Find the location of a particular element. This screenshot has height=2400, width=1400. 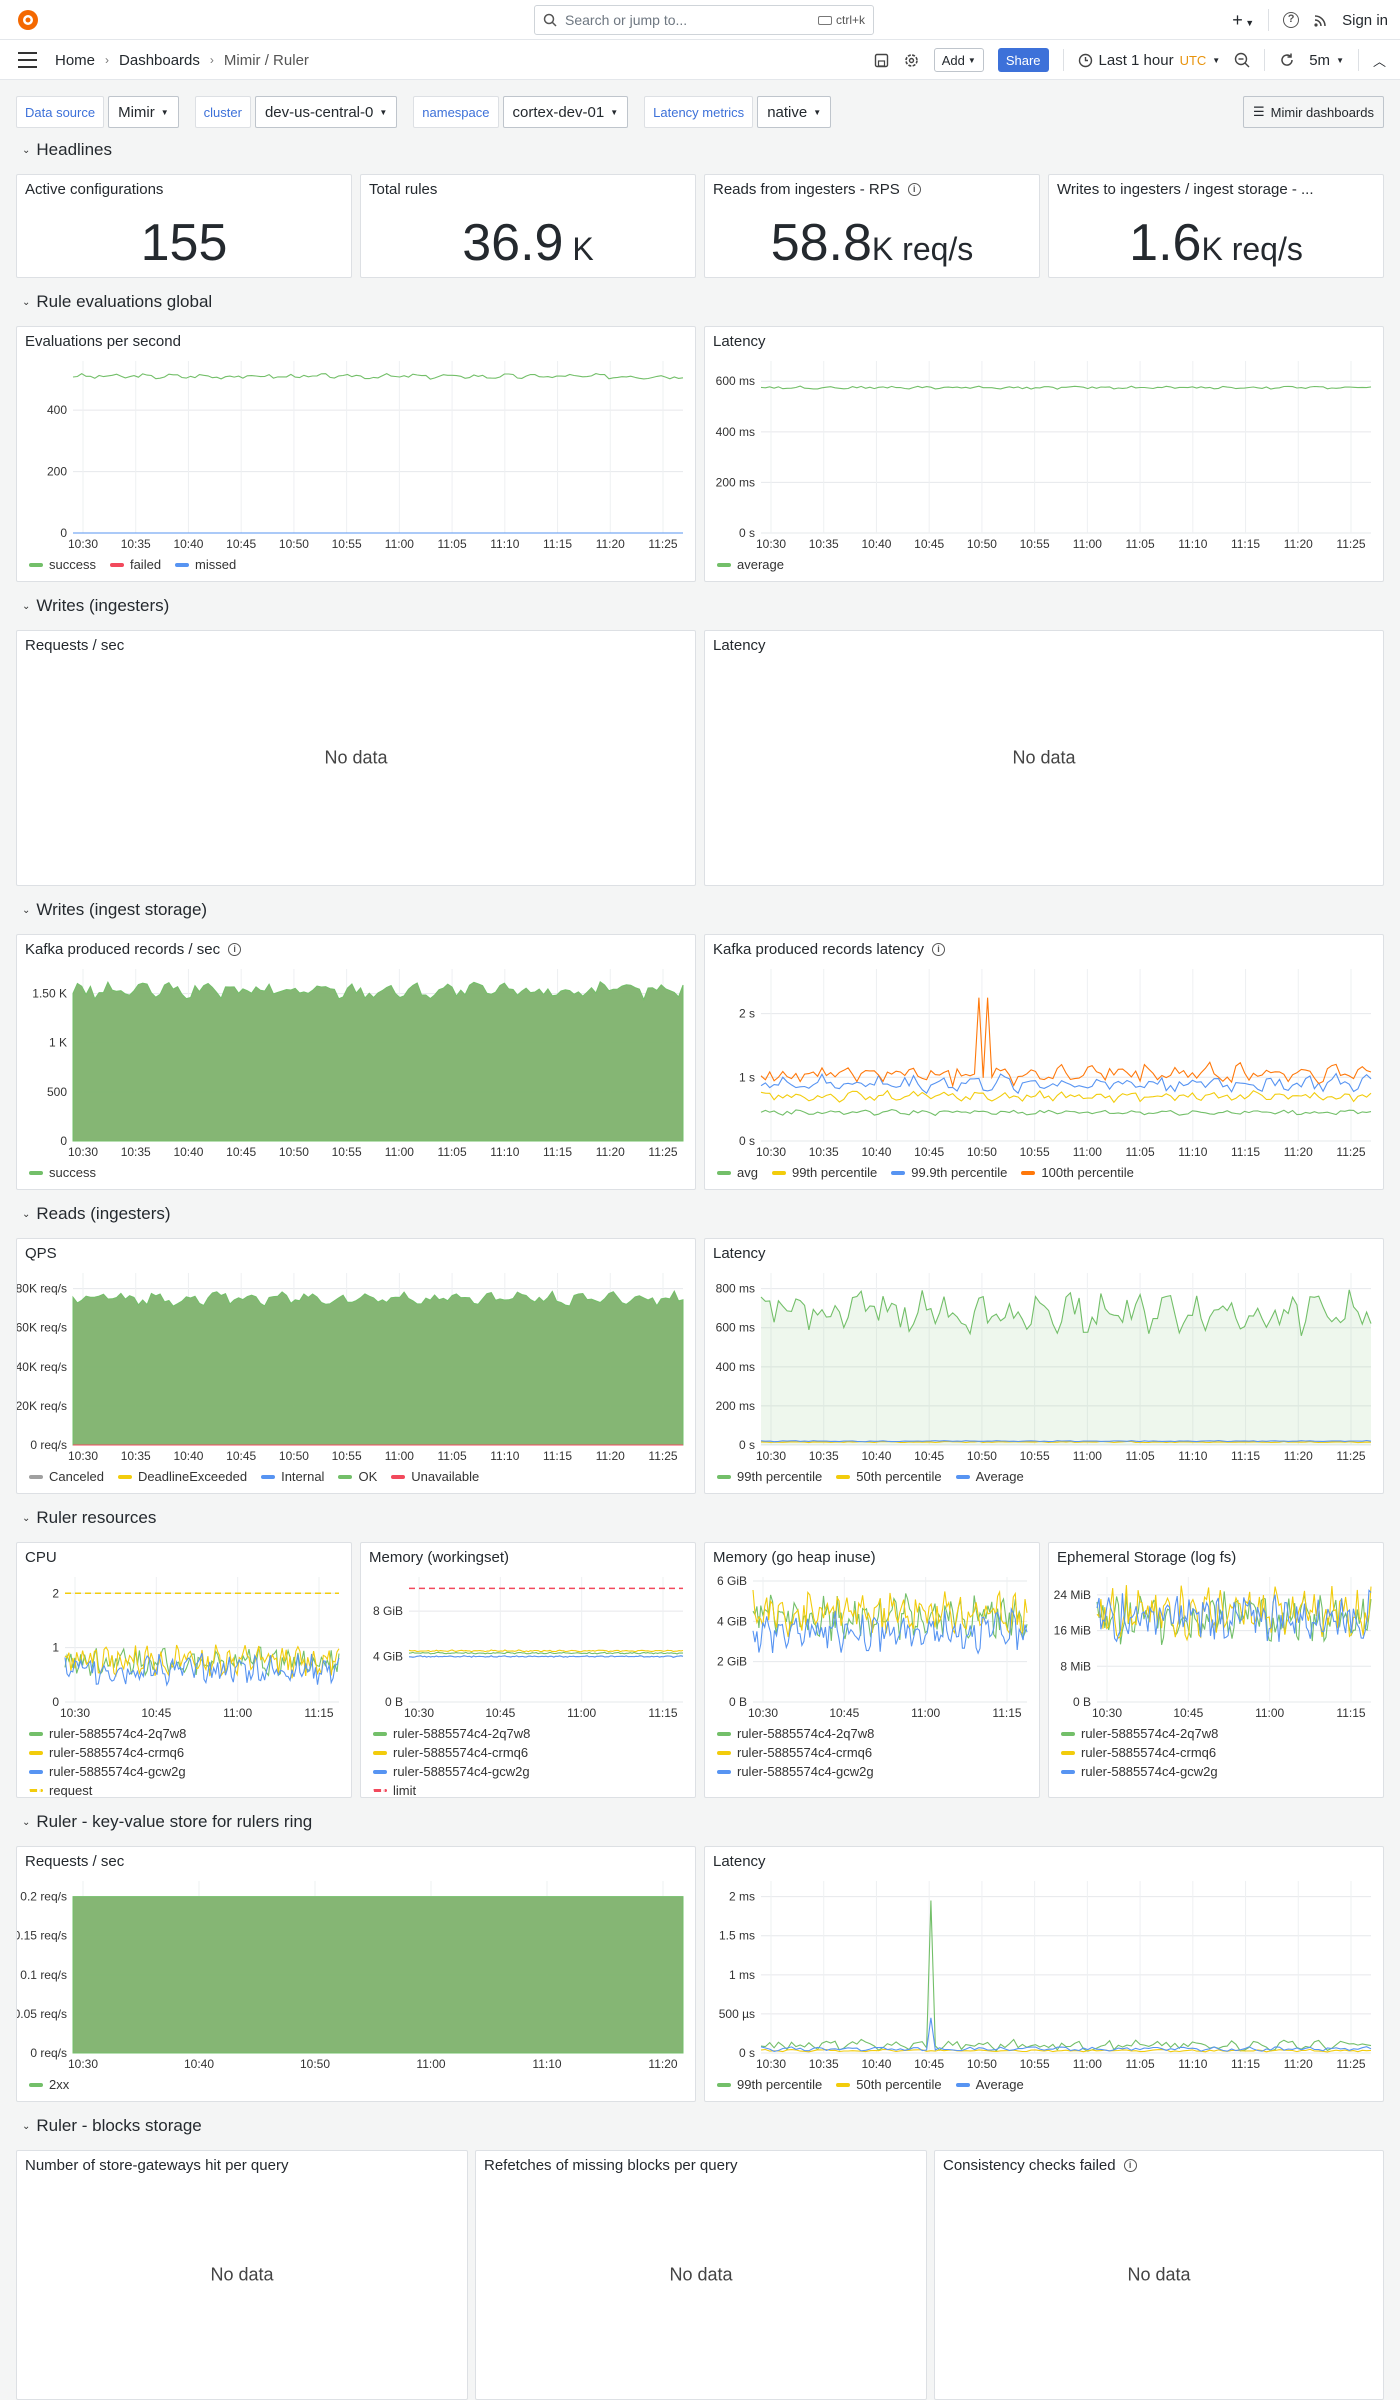

row-kv-store: ⌄ Ruler - key-value store for rulers ring is located at coordinates (167, 1822).